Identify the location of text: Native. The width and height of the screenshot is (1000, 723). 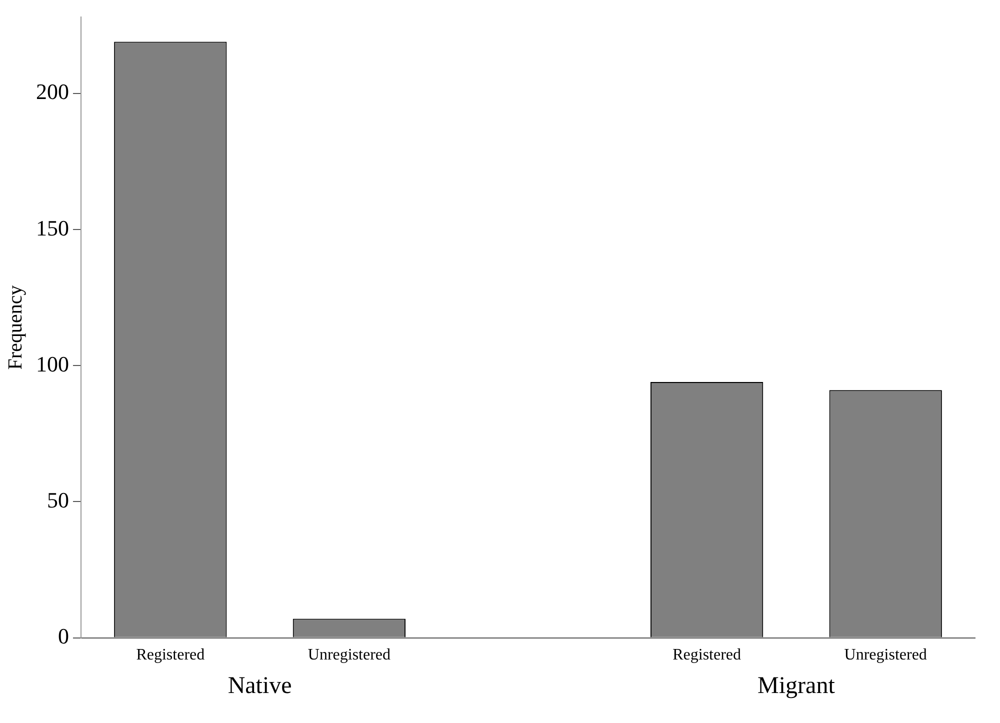
(260, 686).